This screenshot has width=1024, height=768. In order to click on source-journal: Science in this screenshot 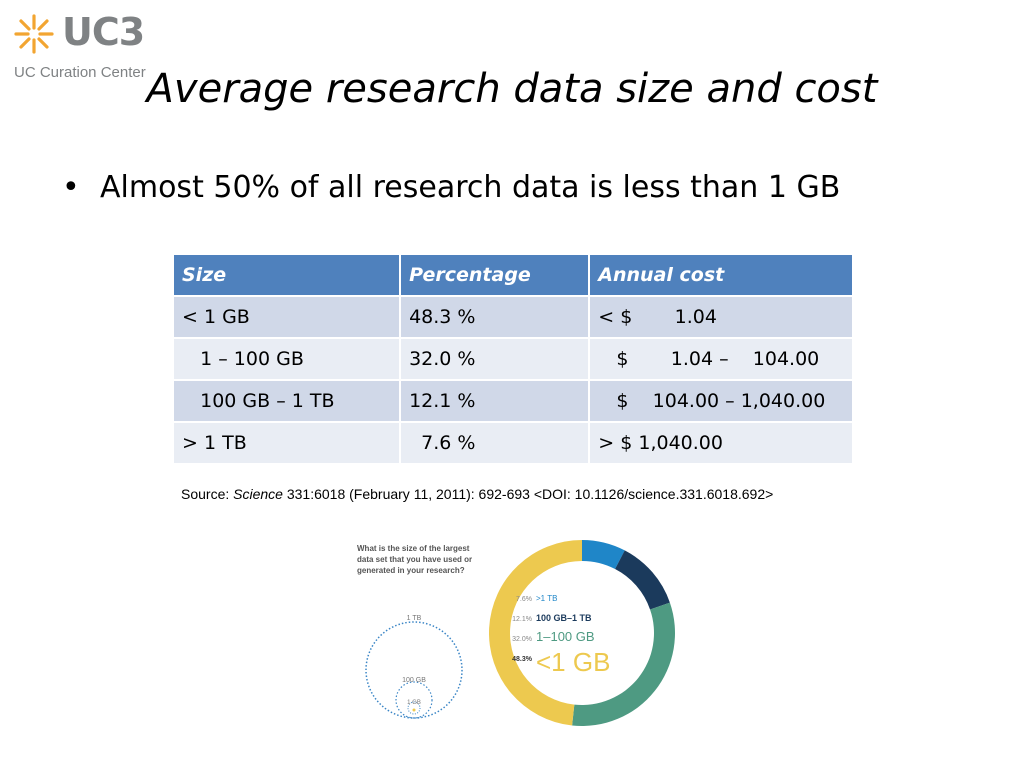, I will do `click(258, 494)`.